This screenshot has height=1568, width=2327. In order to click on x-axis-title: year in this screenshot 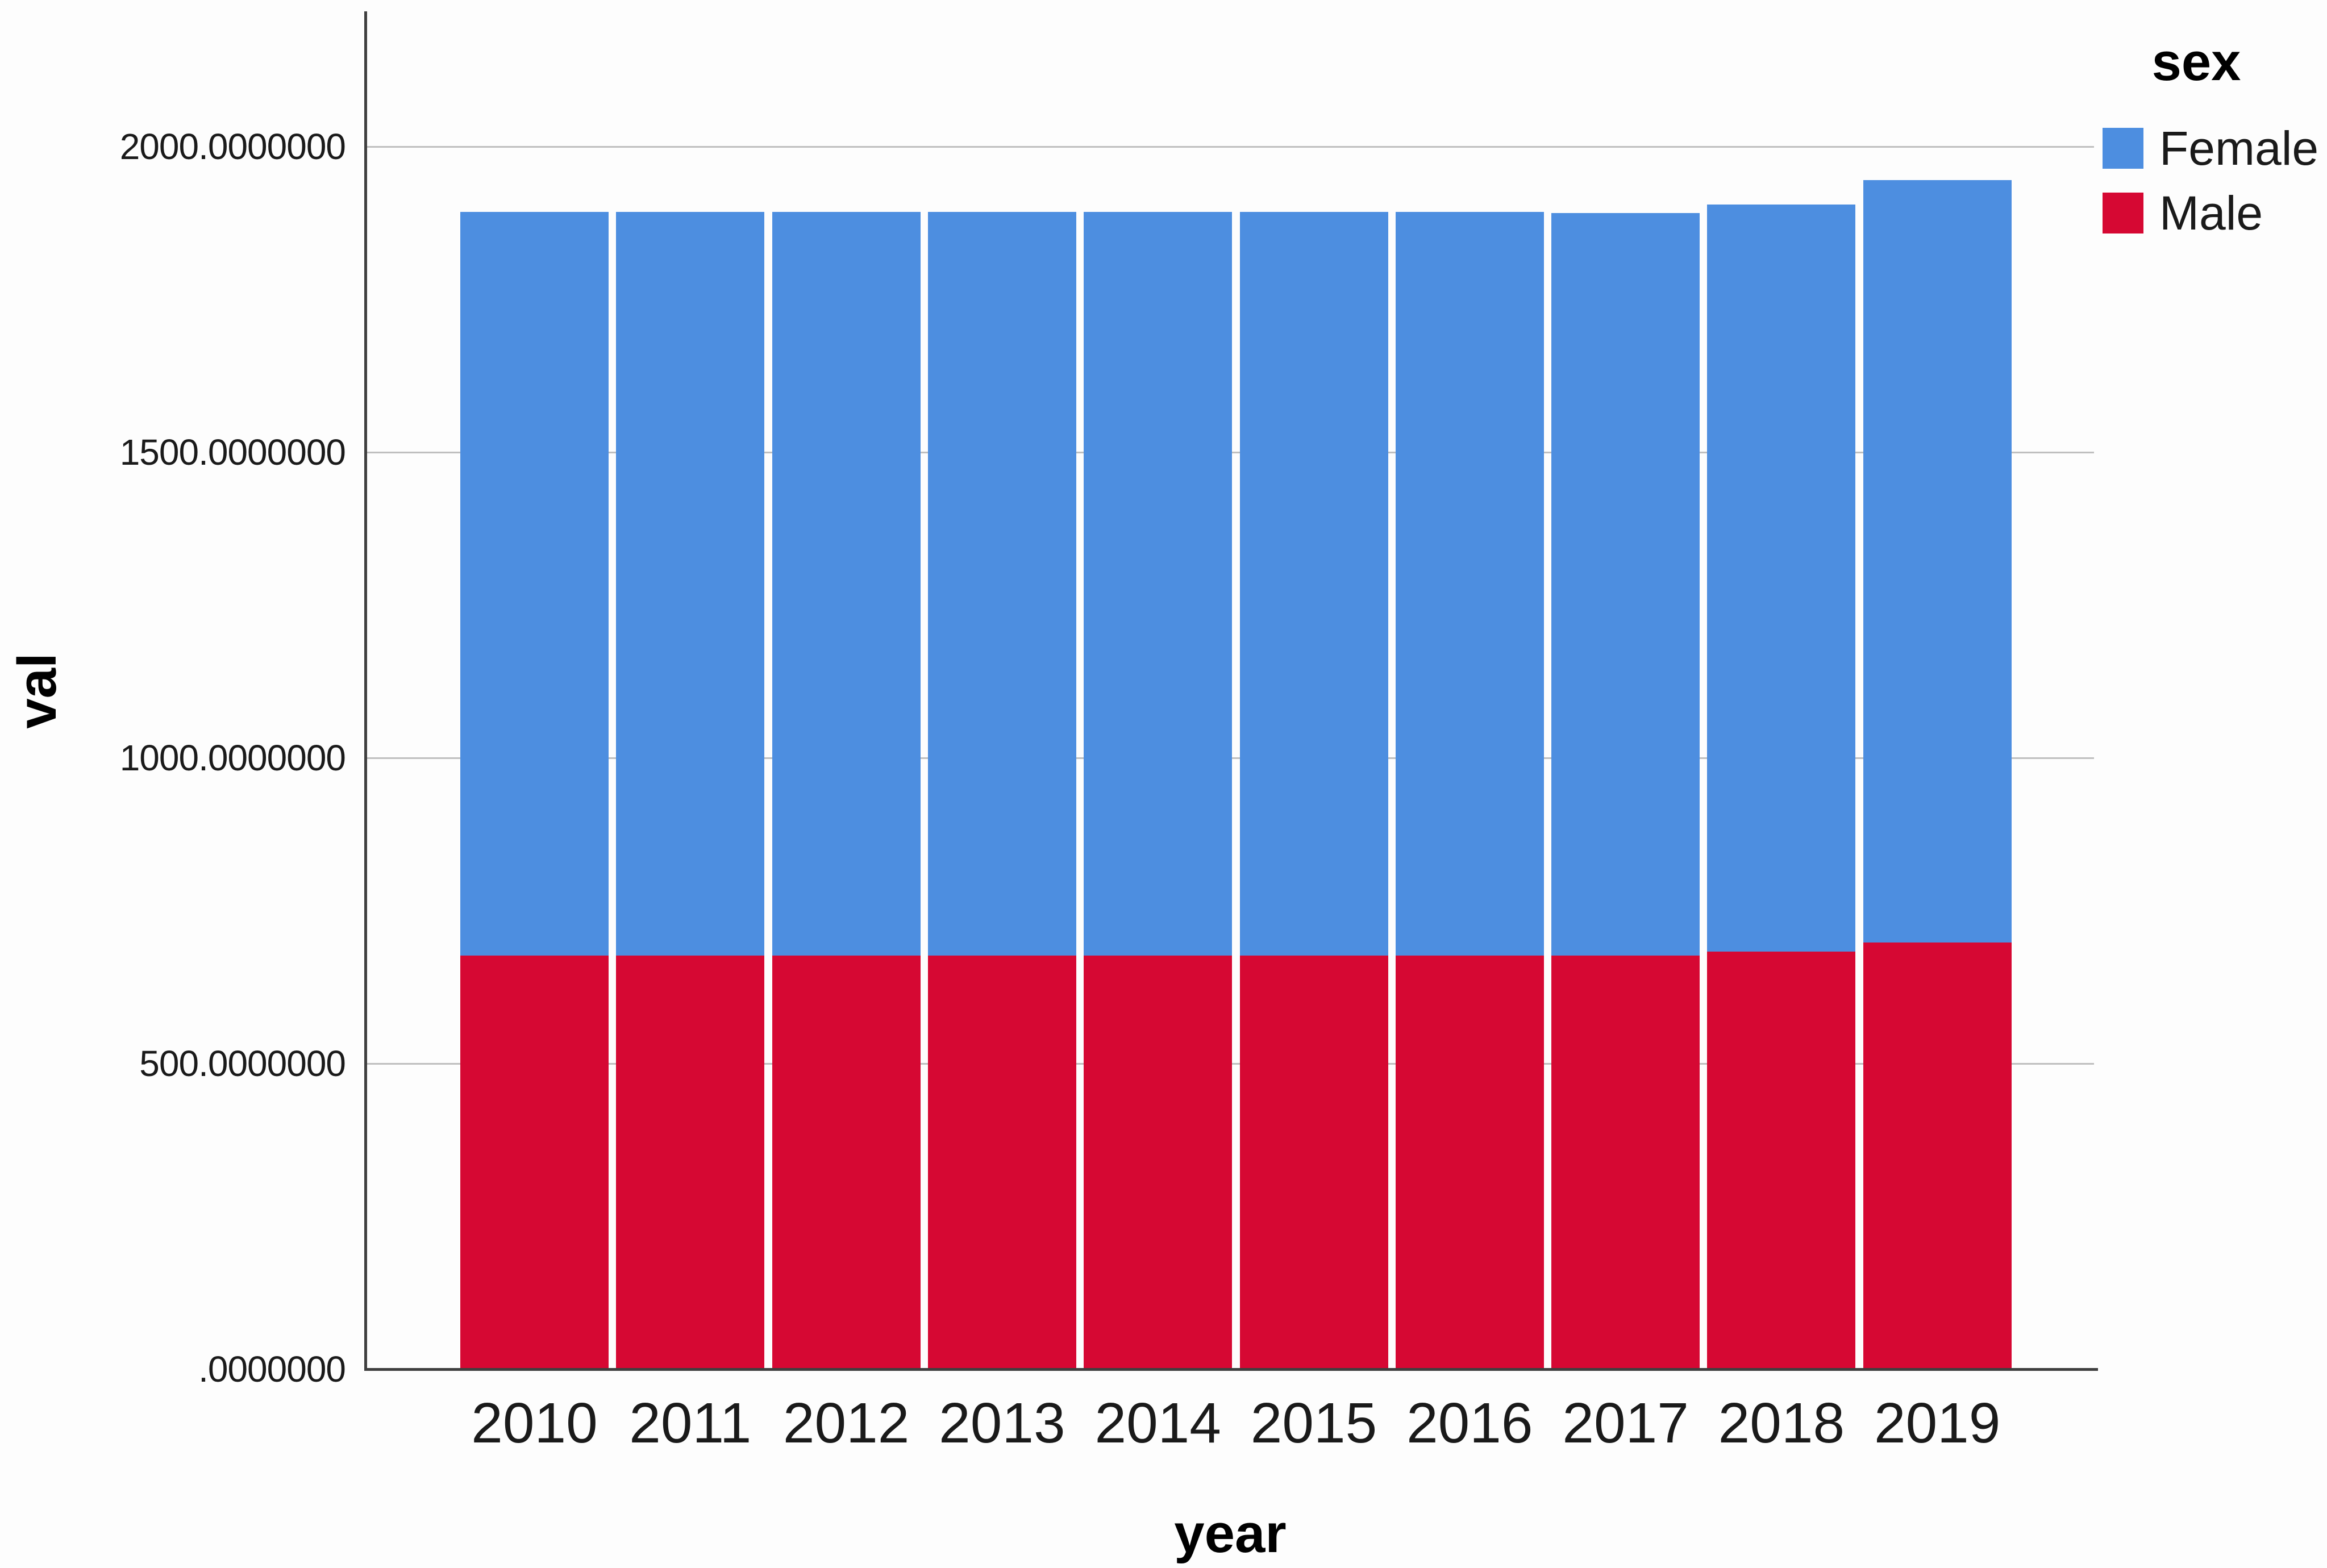, I will do `click(1230, 1533)`.